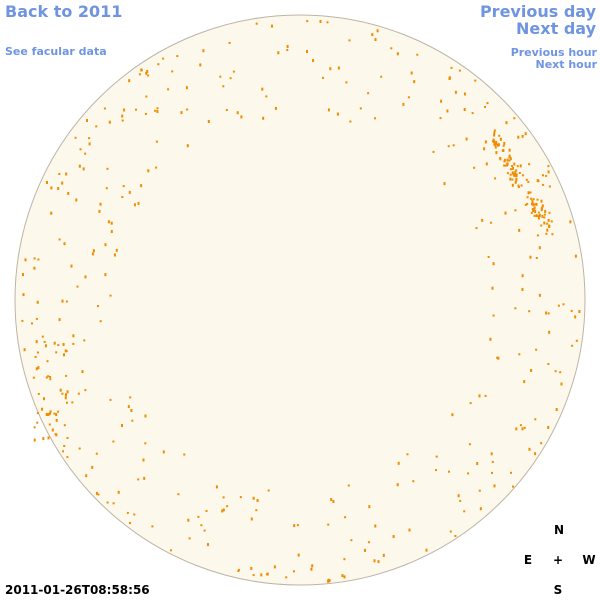 This screenshot has height=600, width=600. I want to click on compass-north: N, so click(559, 530).